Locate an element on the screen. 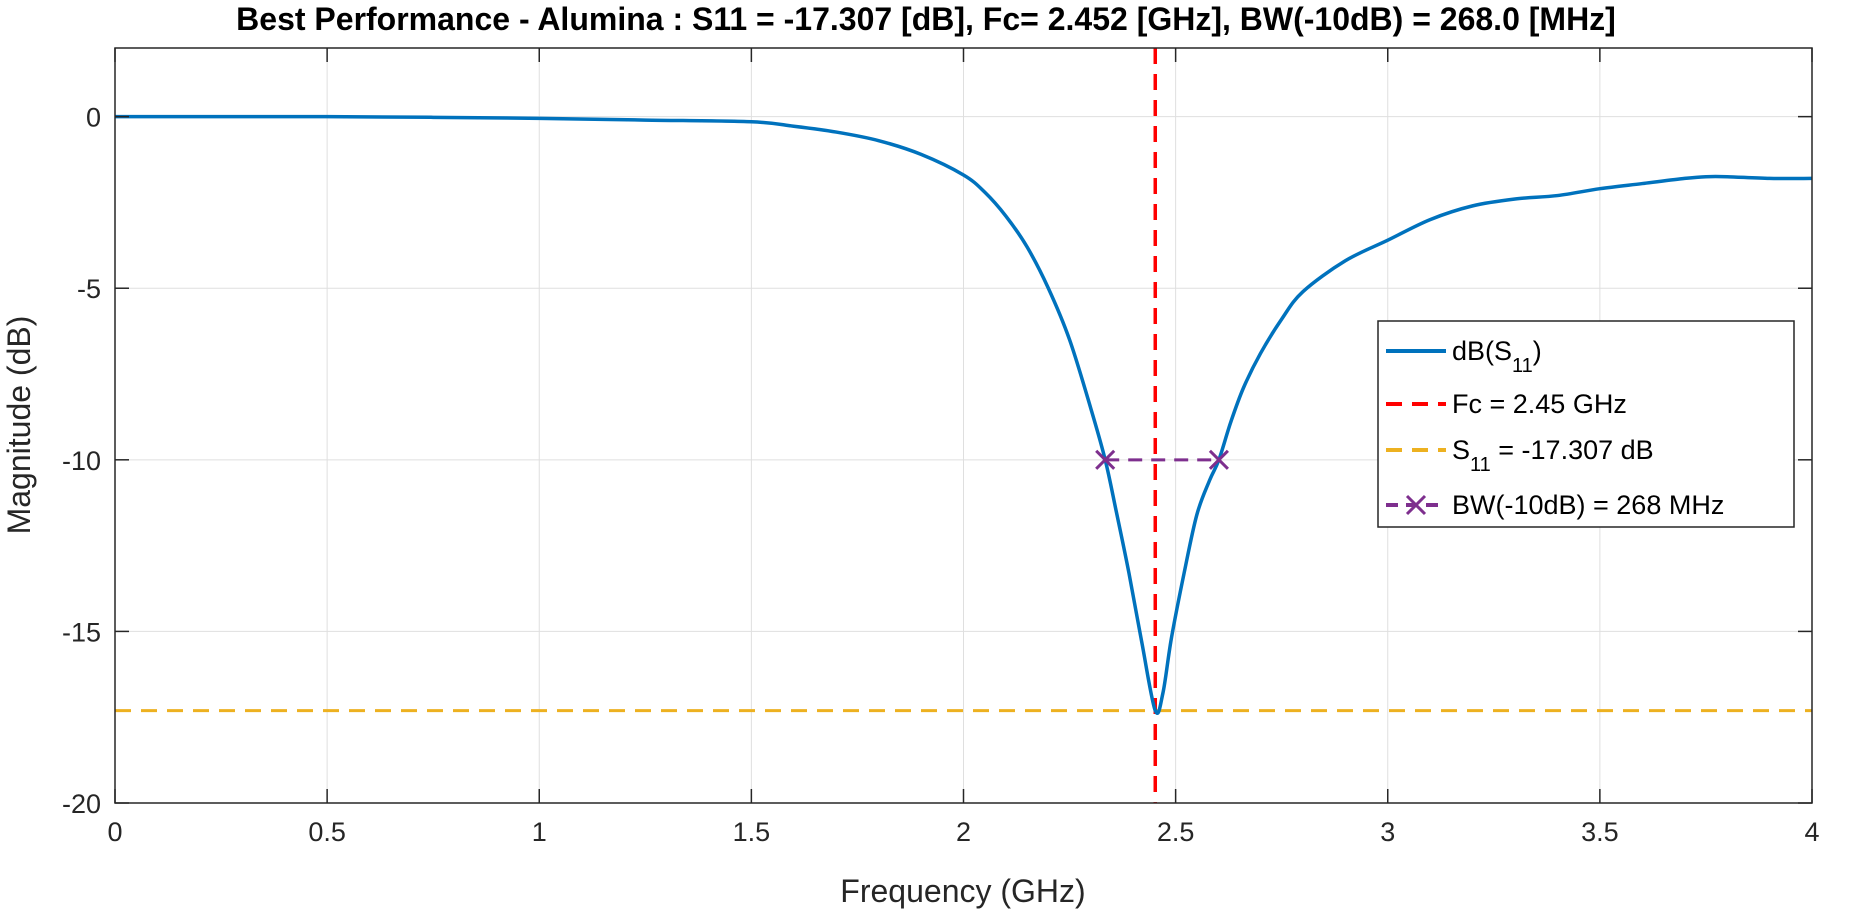 The height and width of the screenshot is (916, 1852). legend-label-fc: Fc = 2.45 GHz is located at coordinates (1539, 404).